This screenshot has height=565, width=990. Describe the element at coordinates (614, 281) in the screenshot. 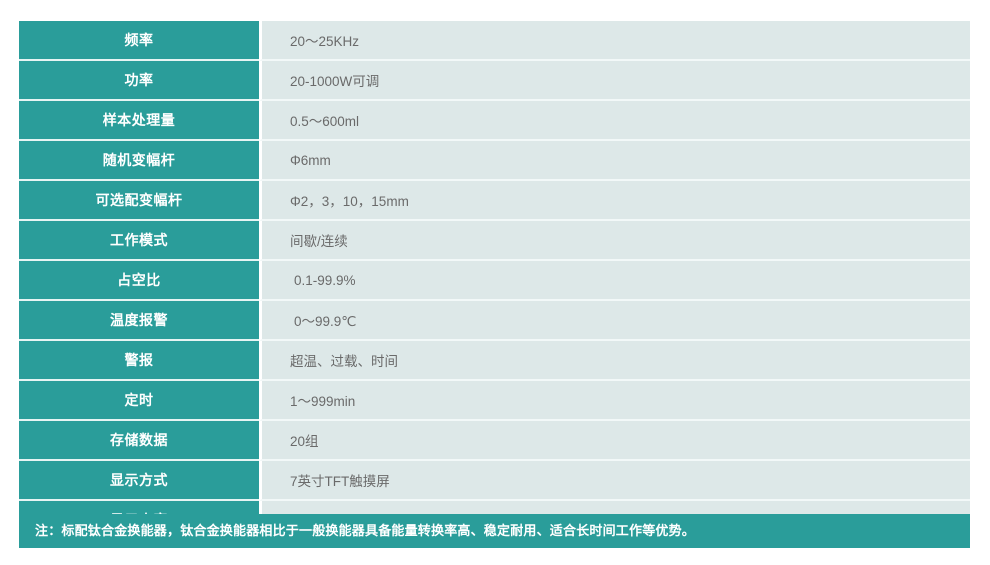

I see `spec-value-cell: 0.1-99.9%` at that location.